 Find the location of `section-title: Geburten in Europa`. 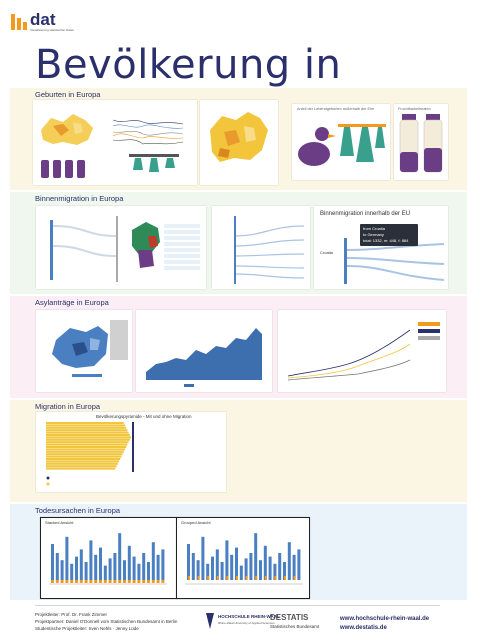

section-title: Geburten in Europa is located at coordinates (68, 94).